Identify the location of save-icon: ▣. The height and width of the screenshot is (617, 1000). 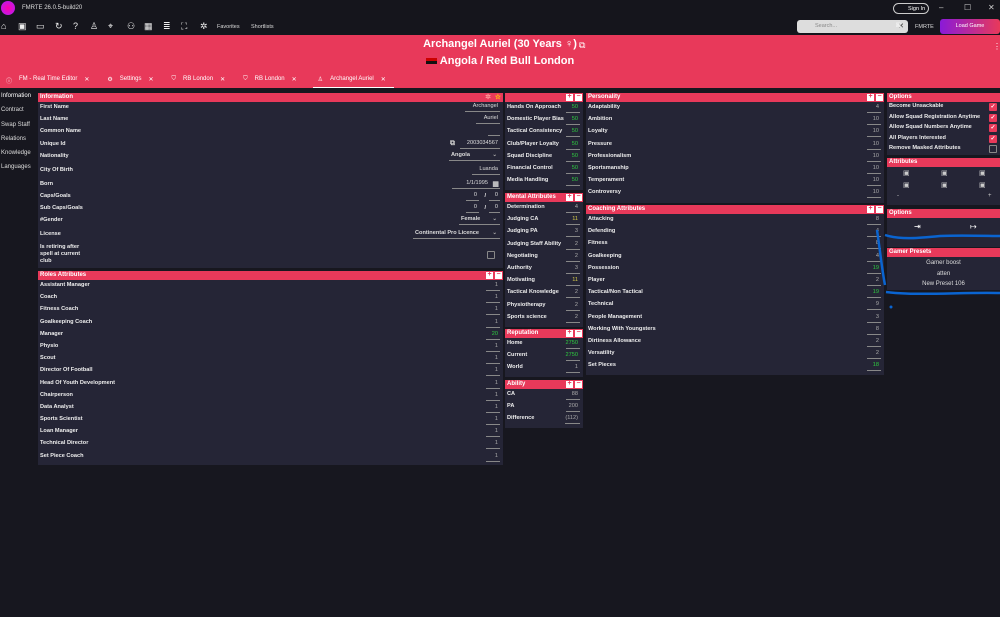
(22, 26).